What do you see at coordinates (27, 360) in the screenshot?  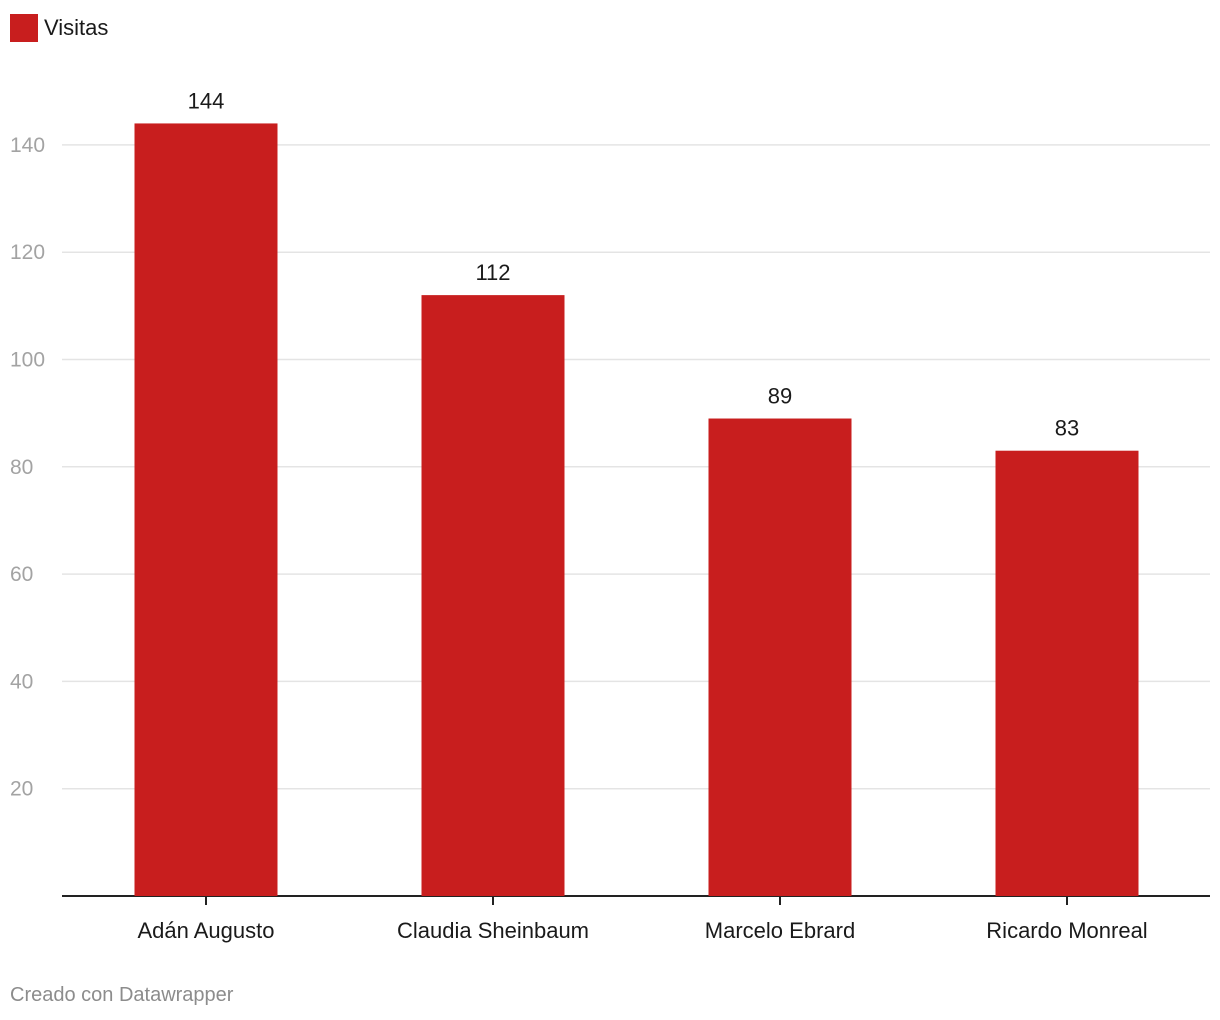 I see `y-tick-label: 100` at bounding box center [27, 360].